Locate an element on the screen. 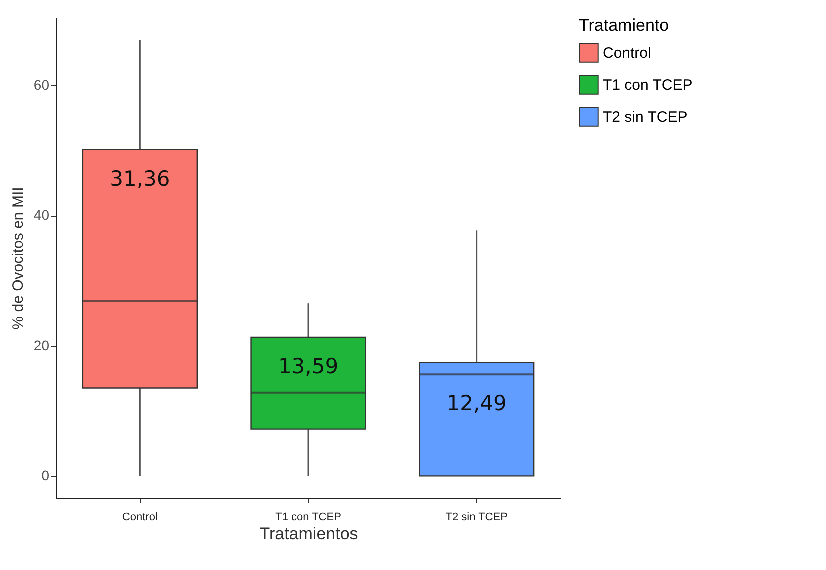 This screenshot has height=570, width=826. x-axis-title: Tratamientos is located at coordinates (309, 534).